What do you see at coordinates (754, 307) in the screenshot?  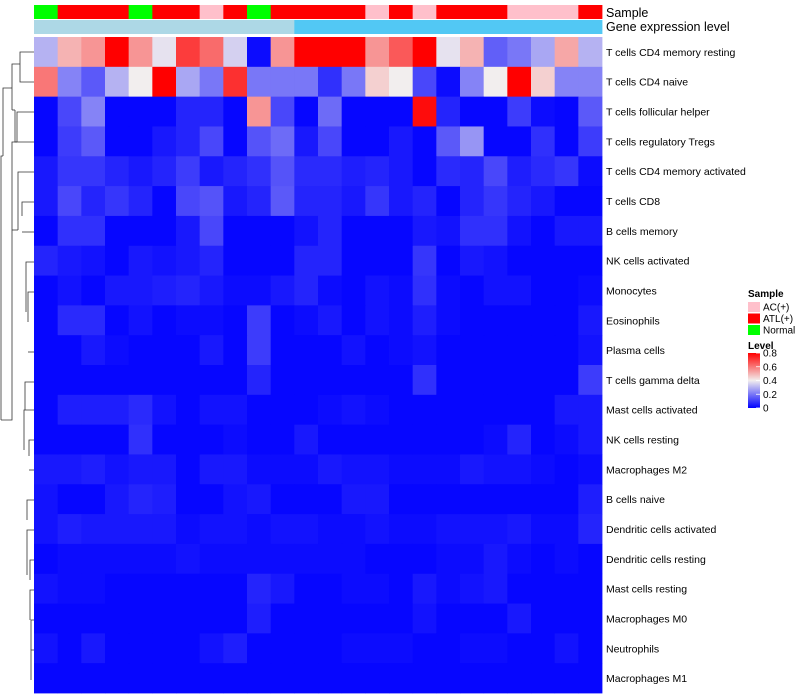 I see `legend-swatch` at bounding box center [754, 307].